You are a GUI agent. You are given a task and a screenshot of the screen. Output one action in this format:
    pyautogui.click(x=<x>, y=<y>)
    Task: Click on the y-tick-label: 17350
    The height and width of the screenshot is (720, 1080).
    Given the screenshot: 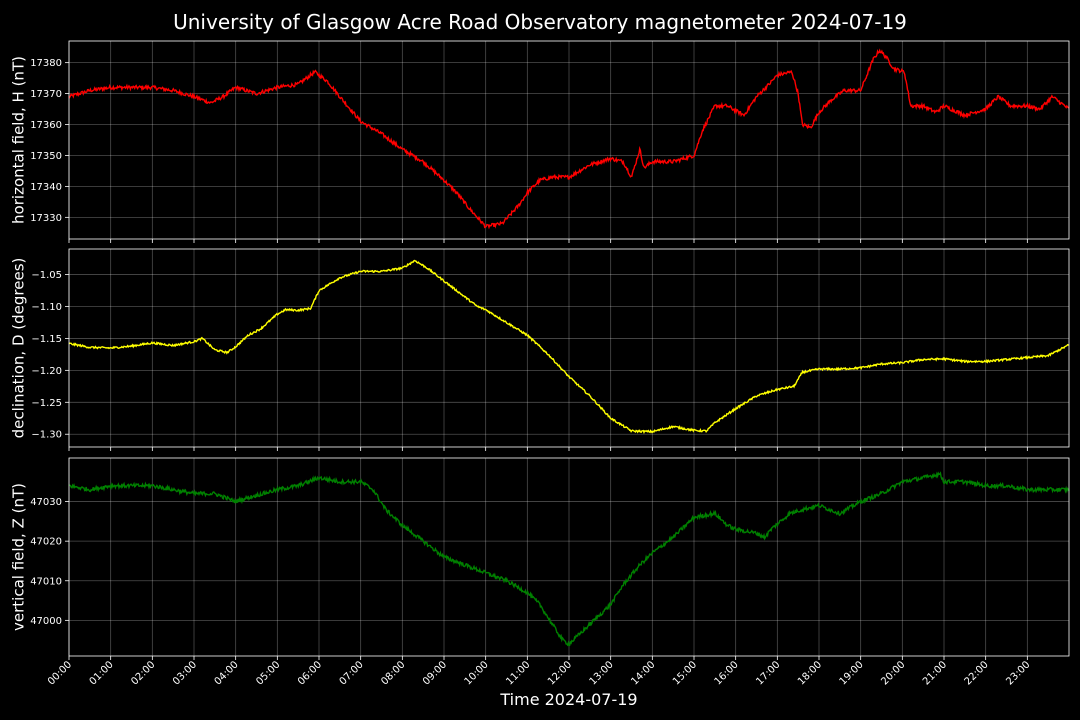 What is the action you would take?
    pyautogui.click(x=46, y=156)
    